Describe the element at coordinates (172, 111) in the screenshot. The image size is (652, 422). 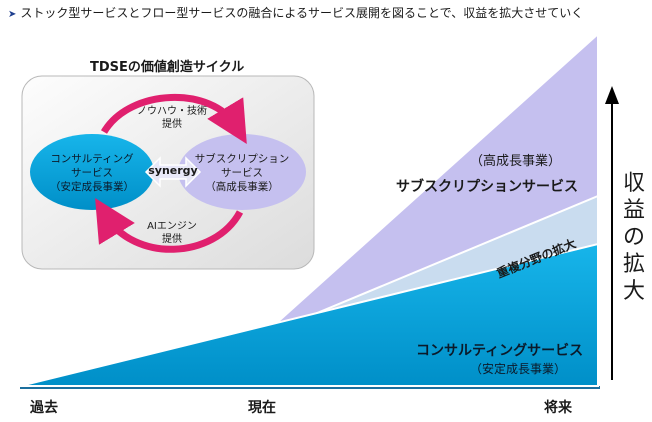
I see `top-flow-line1: ノウハウ・技術` at that location.